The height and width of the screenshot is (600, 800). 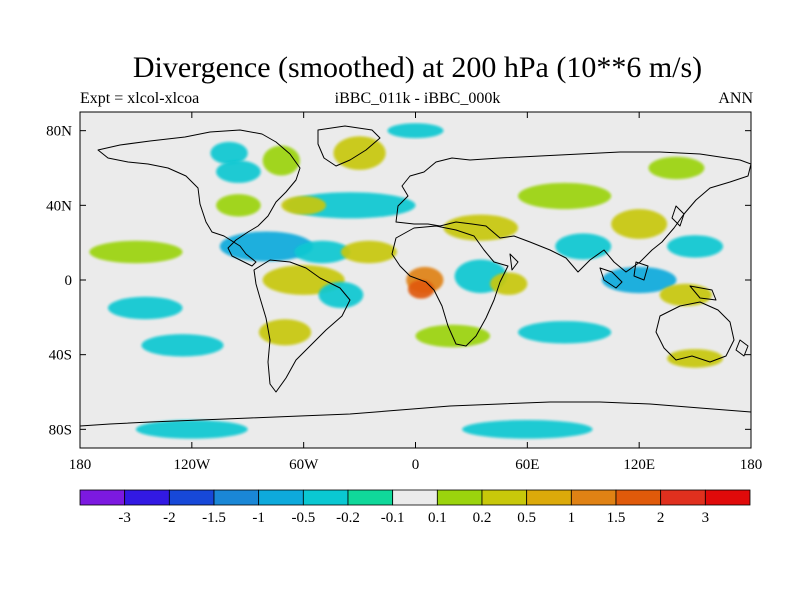 I want to click on y-tick-label-0: 80N, so click(x=59, y=132).